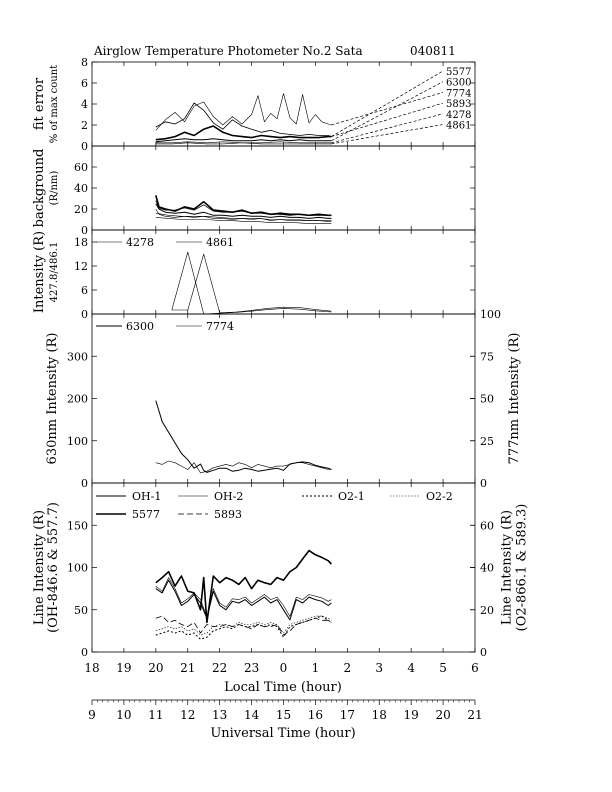  Describe the element at coordinates (458, 104) in the screenshot. I see `legend-label-5893: 5893` at that location.